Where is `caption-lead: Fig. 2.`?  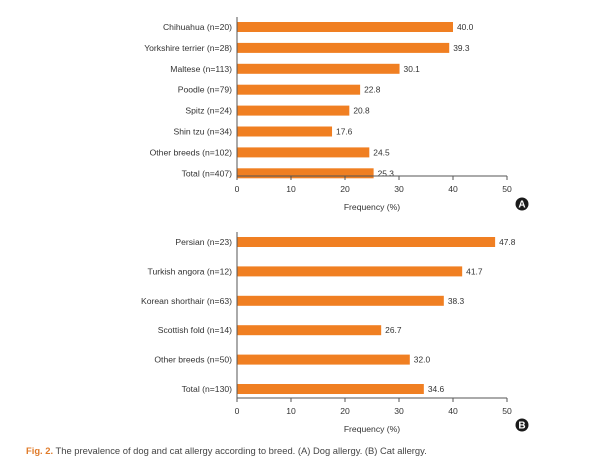 caption-lead: Fig. 2. is located at coordinates (40, 450).